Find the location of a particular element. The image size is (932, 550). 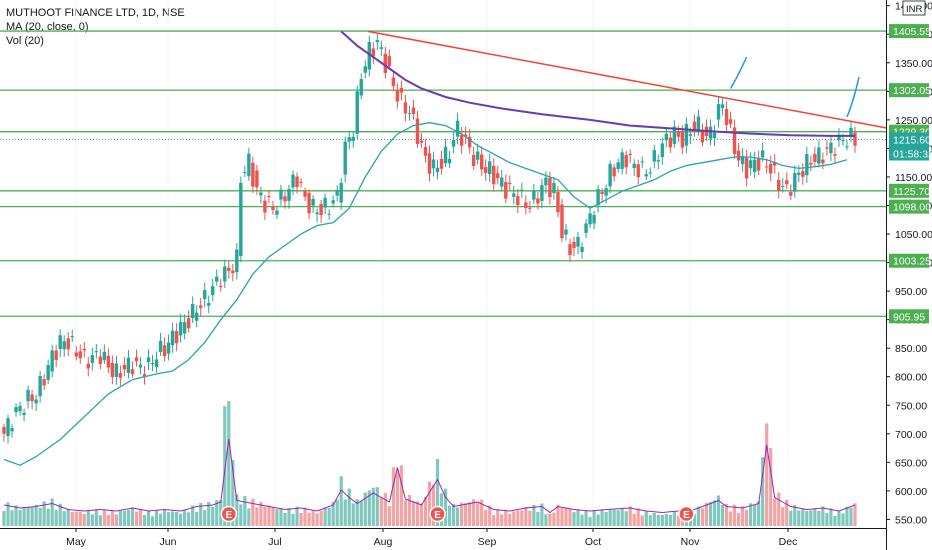

currency-badge is located at coordinates (914, 8).